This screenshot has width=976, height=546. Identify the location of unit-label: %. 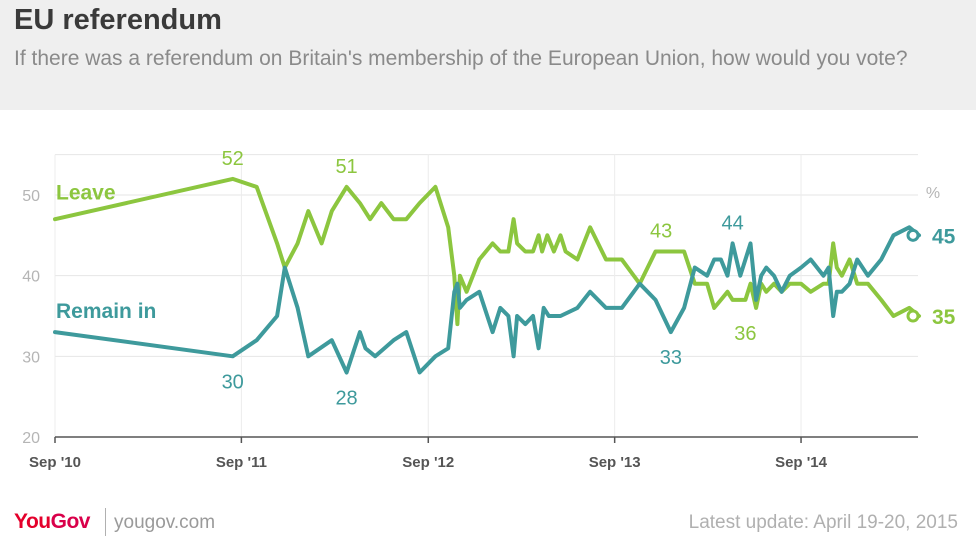
(933, 193).